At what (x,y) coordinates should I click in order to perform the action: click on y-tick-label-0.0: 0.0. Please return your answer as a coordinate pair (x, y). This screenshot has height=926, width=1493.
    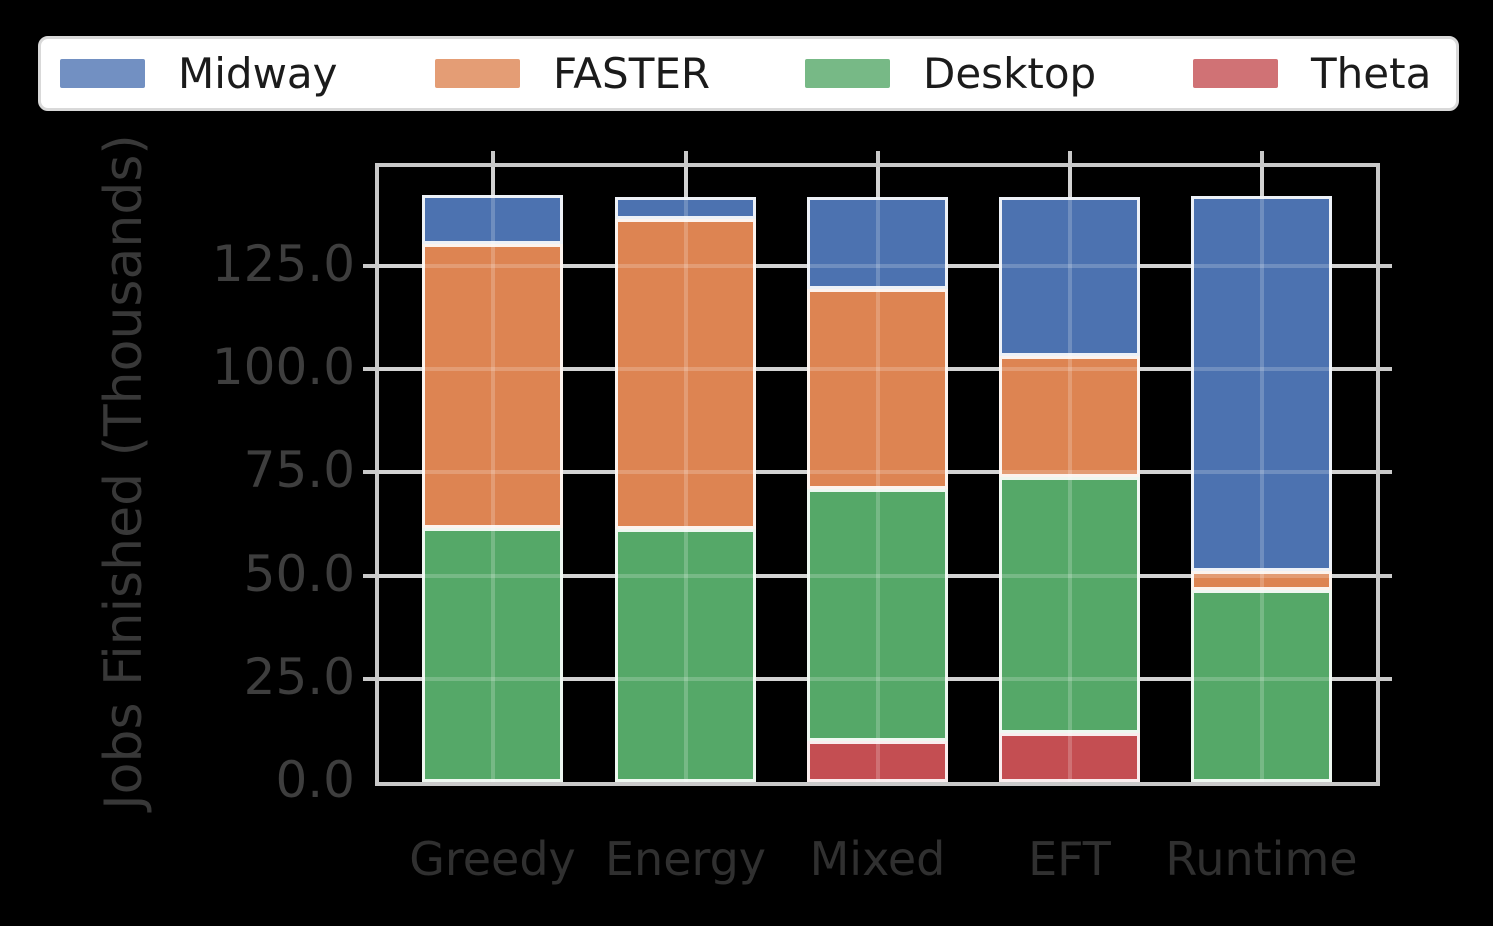
    Looking at the image, I should click on (315, 780).